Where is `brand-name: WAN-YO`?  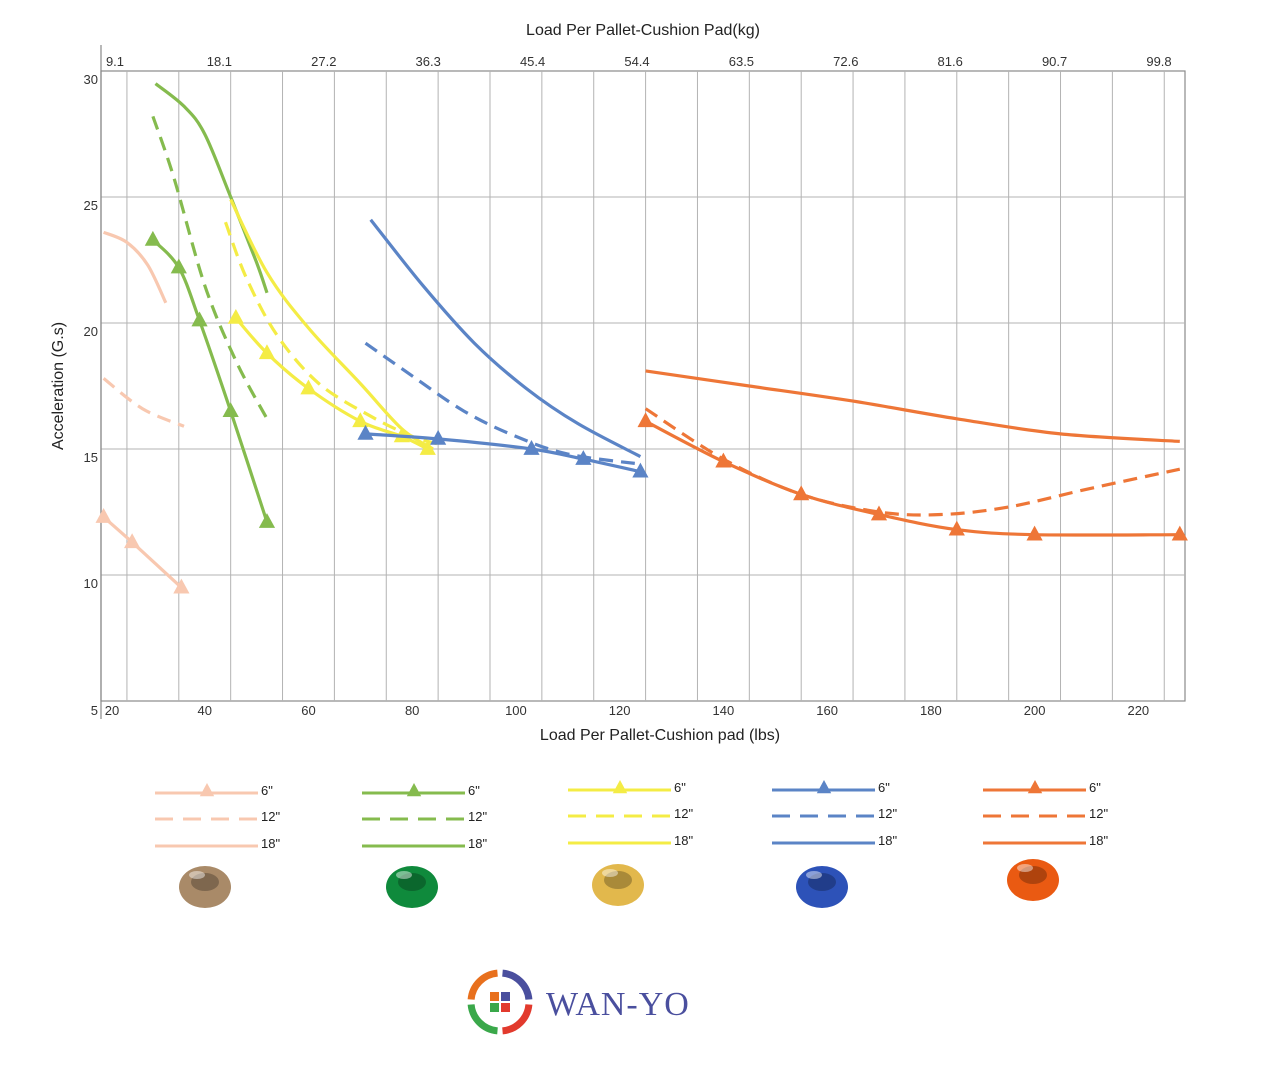
brand-name: WAN-YO is located at coordinates (618, 1004).